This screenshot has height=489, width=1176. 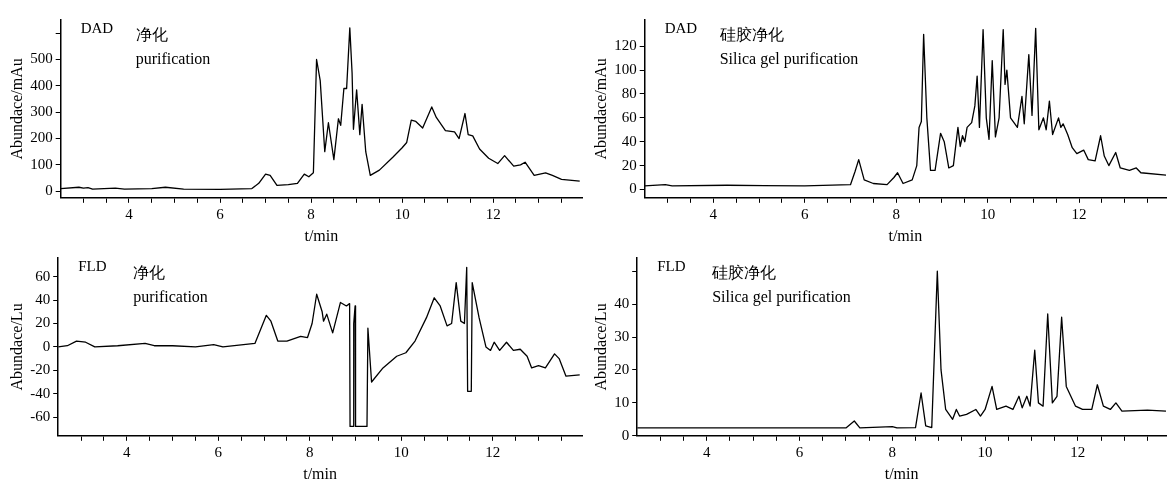 What do you see at coordinates (41, 111) in the screenshot?
I see `y-tick-label: 300` at bounding box center [41, 111].